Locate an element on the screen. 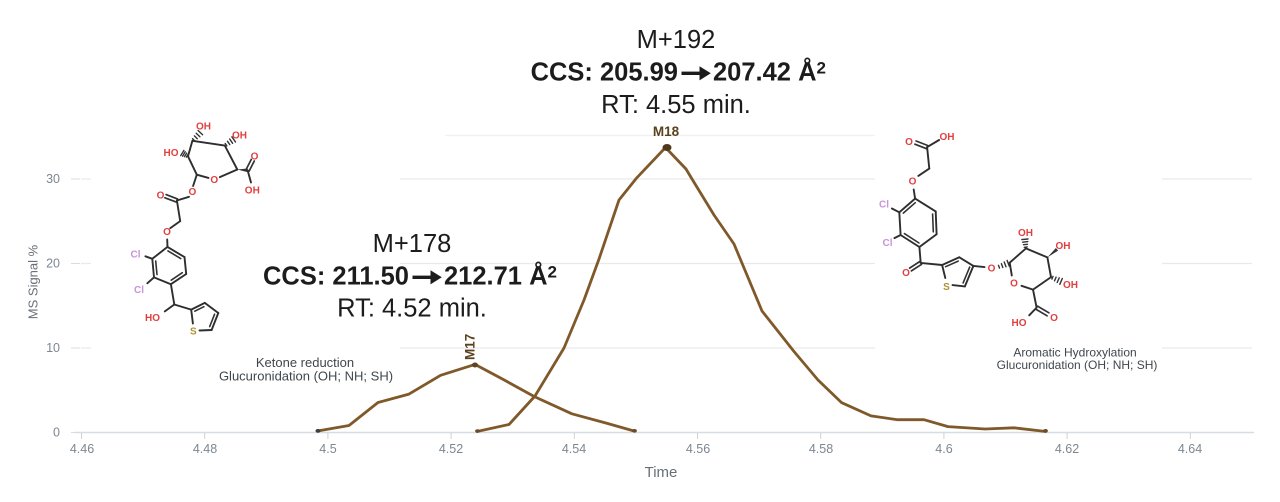 This screenshot has width=1280, height=502. svg-text: RT: 4.52 min. is located at coordinates (412, 309).